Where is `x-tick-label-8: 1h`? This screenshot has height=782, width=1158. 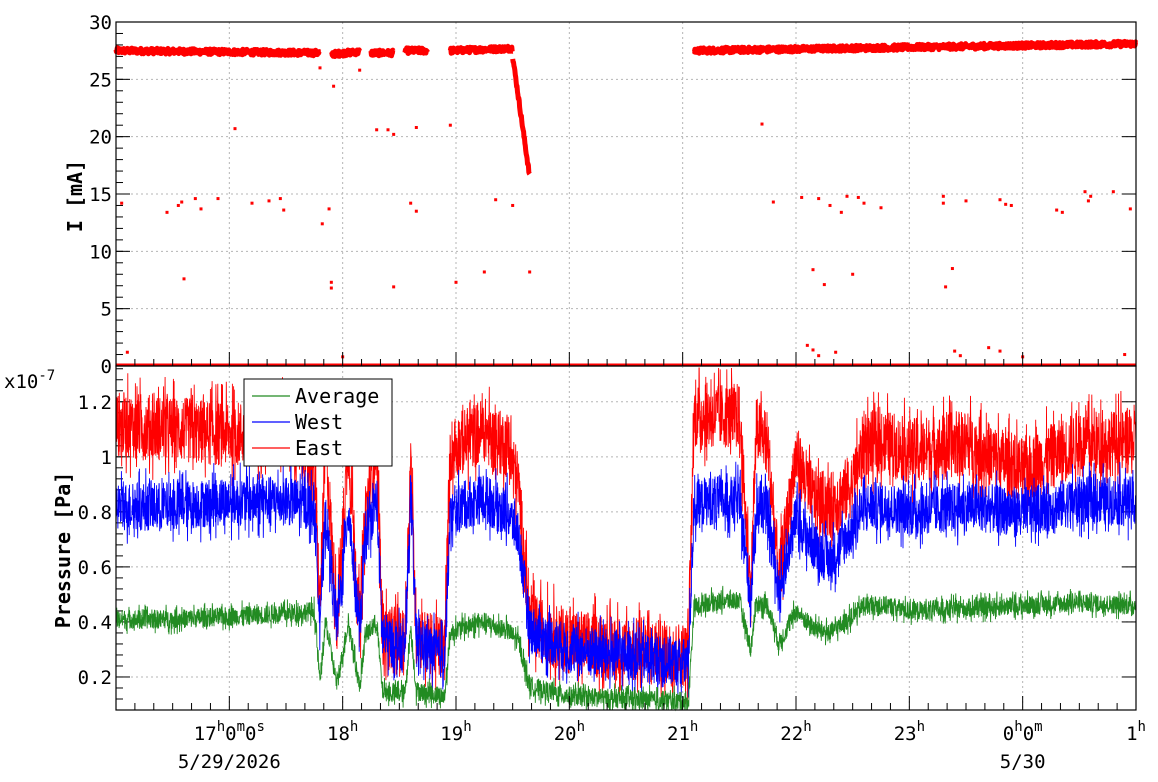
x-tick-label-8: 1h is located at coordinates (1136, 732).